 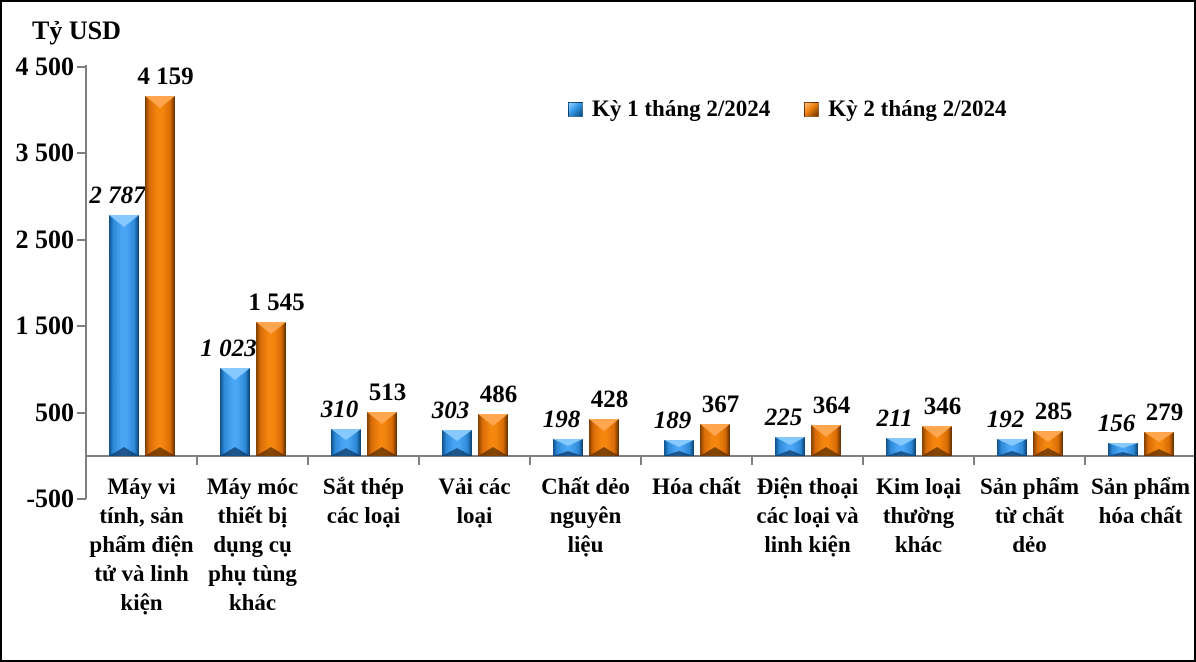 What do you see at coordinates (672, 420) in the screenshot?
I see `value-label-ky1: 189` at bounding box center [672, 420].